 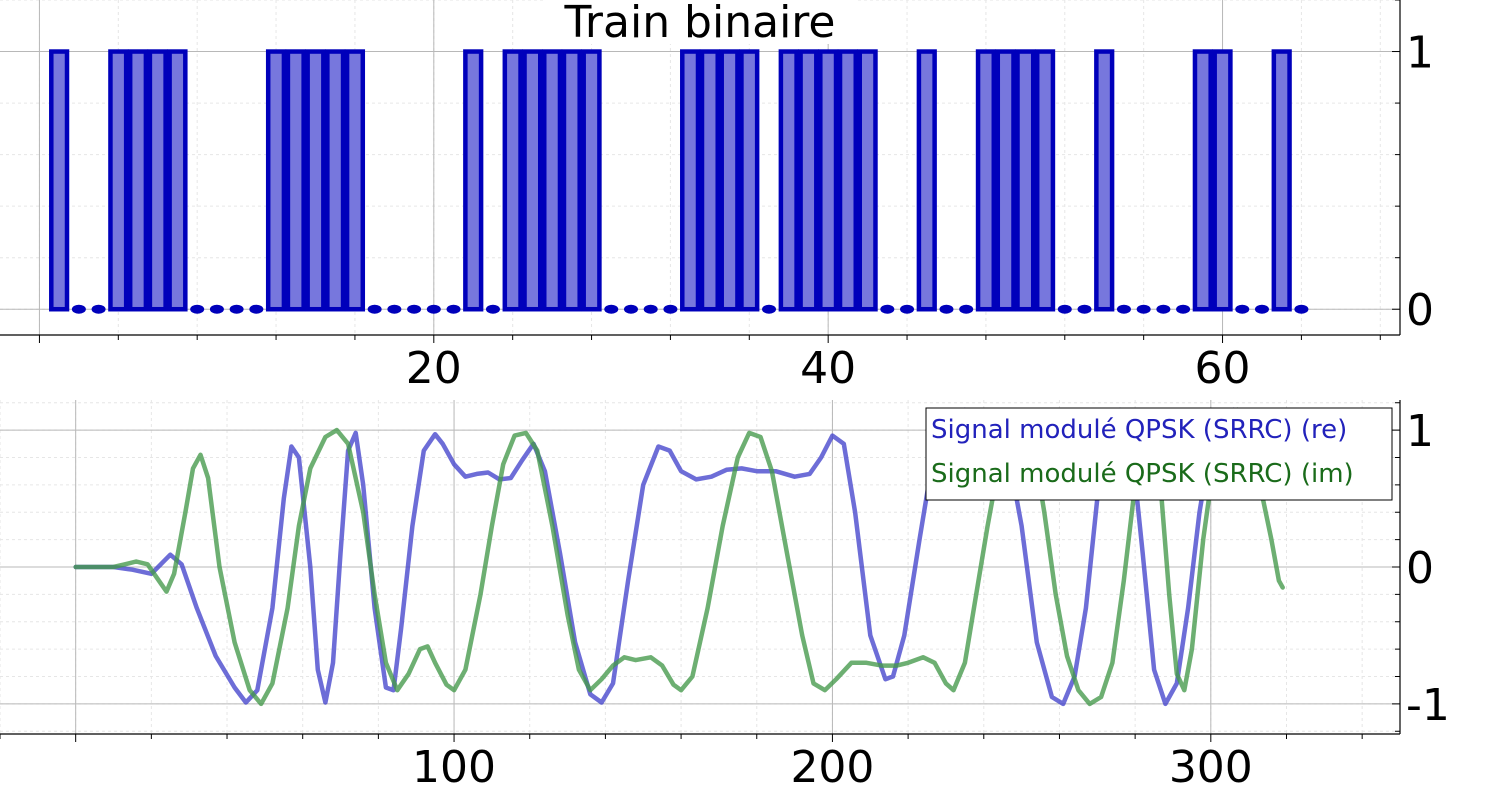 I want to click on bottom-x-tick-label: 200, so click(x=832, y=767).